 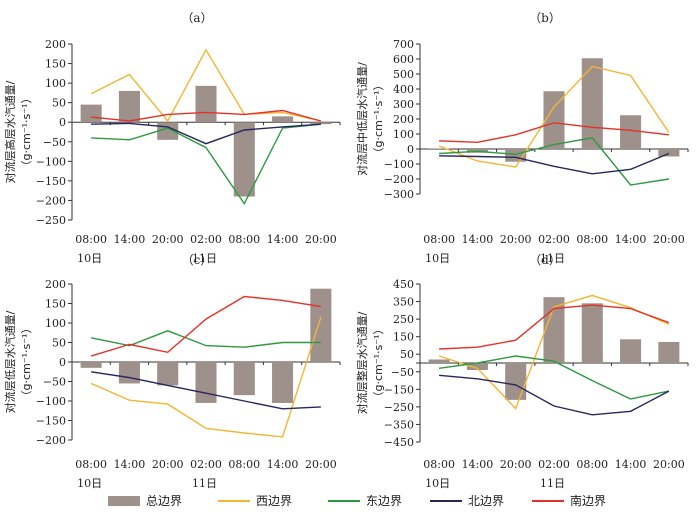 What do you see at coordinates (10, 131) in the screenshot?
I see `y-axis-label: 对流层高层水汽通量/` at bounding box center [10, 131].